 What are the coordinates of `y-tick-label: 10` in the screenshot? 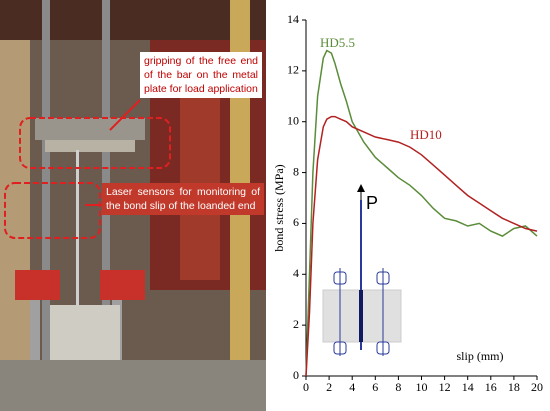 It's located at (293, 120).